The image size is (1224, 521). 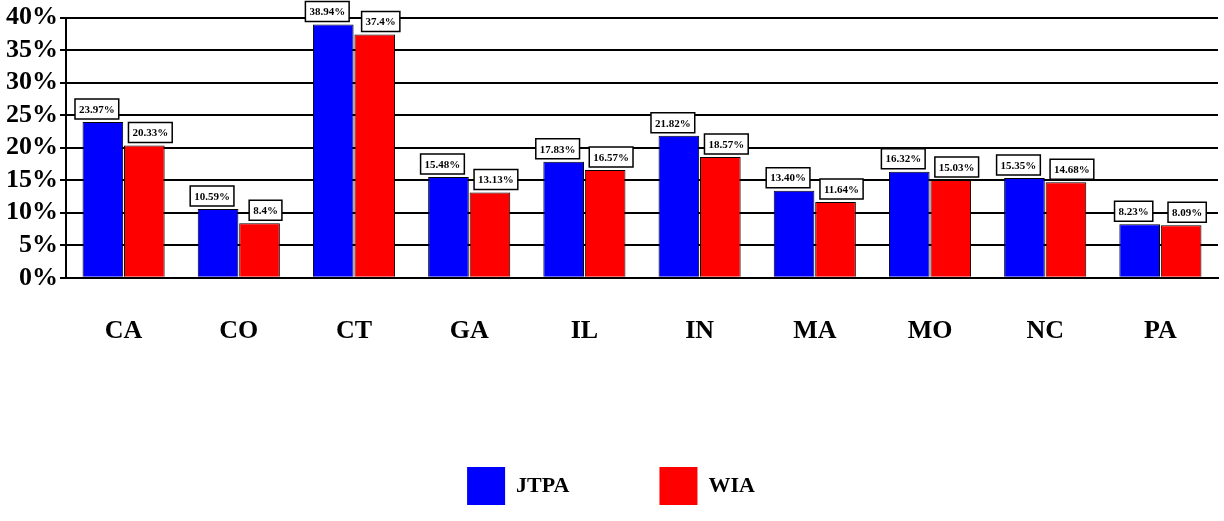 What do you see at coordinates (327, 11) in the screenshot?
I see `data-label: 38.94%` at bounding box center [327, 11].